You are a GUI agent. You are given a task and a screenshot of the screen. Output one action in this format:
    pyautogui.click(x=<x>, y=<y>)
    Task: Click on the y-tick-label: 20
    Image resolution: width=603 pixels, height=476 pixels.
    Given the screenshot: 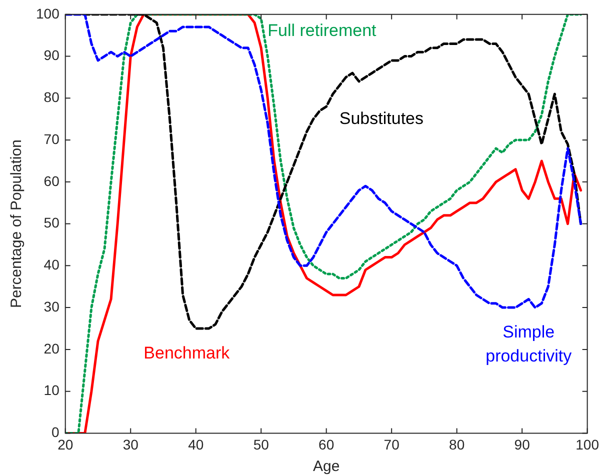 What is the action you would take?
    pyautogui.click(x=52, y=348)
    